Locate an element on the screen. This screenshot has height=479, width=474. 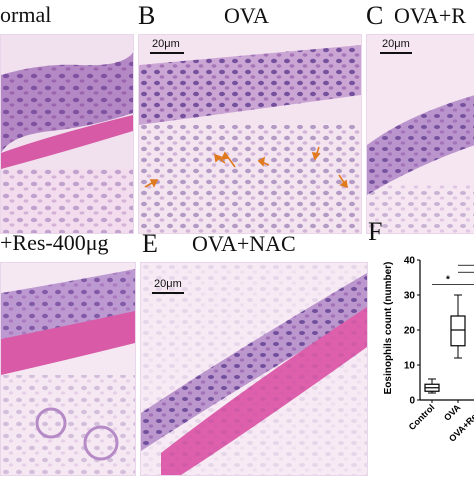
micrograph-a is located at coordinates (67, 134).